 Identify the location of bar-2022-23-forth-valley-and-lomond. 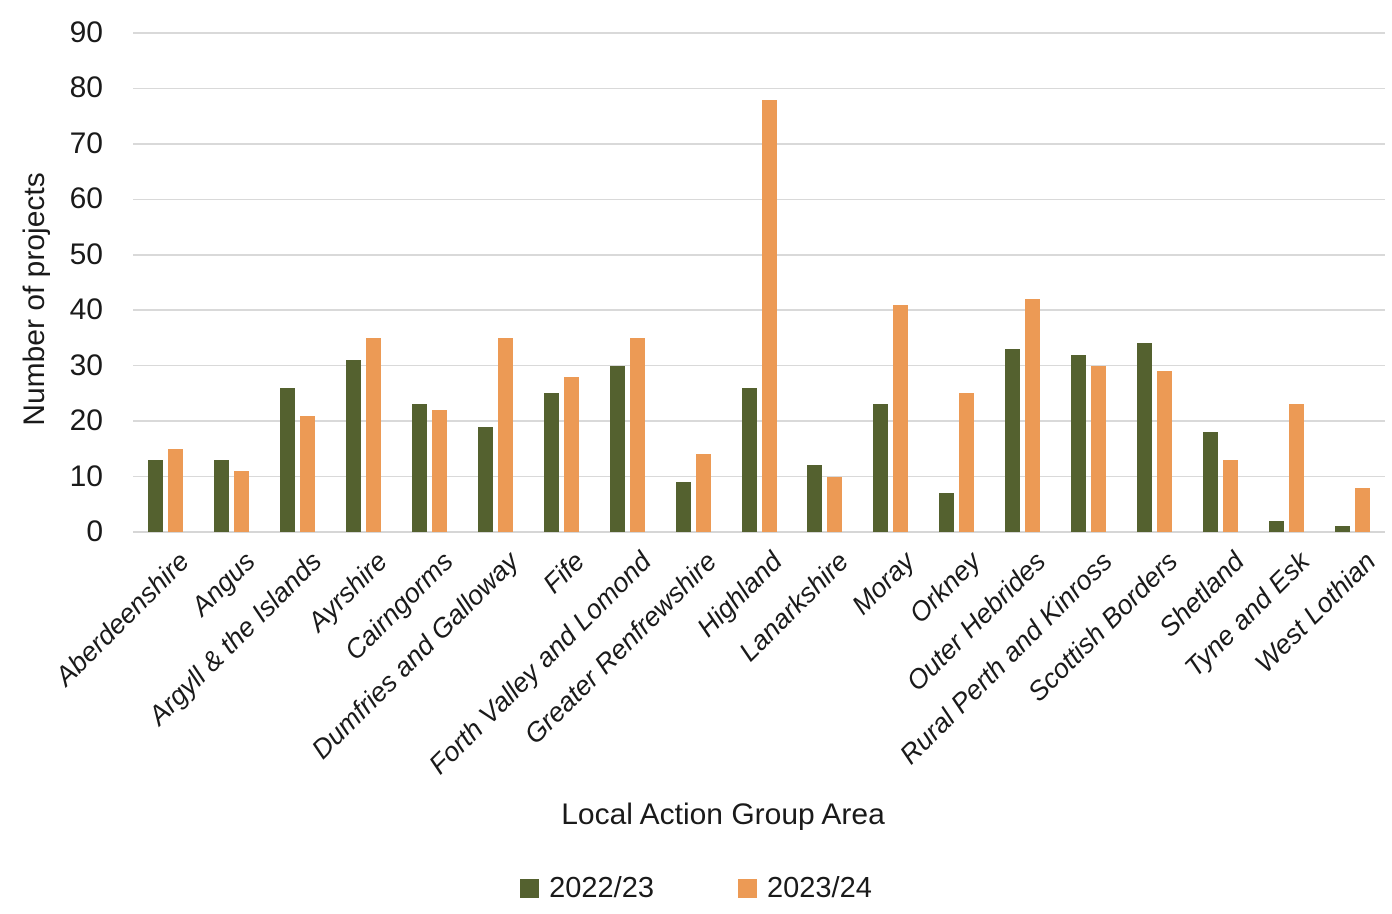
(617, 448).